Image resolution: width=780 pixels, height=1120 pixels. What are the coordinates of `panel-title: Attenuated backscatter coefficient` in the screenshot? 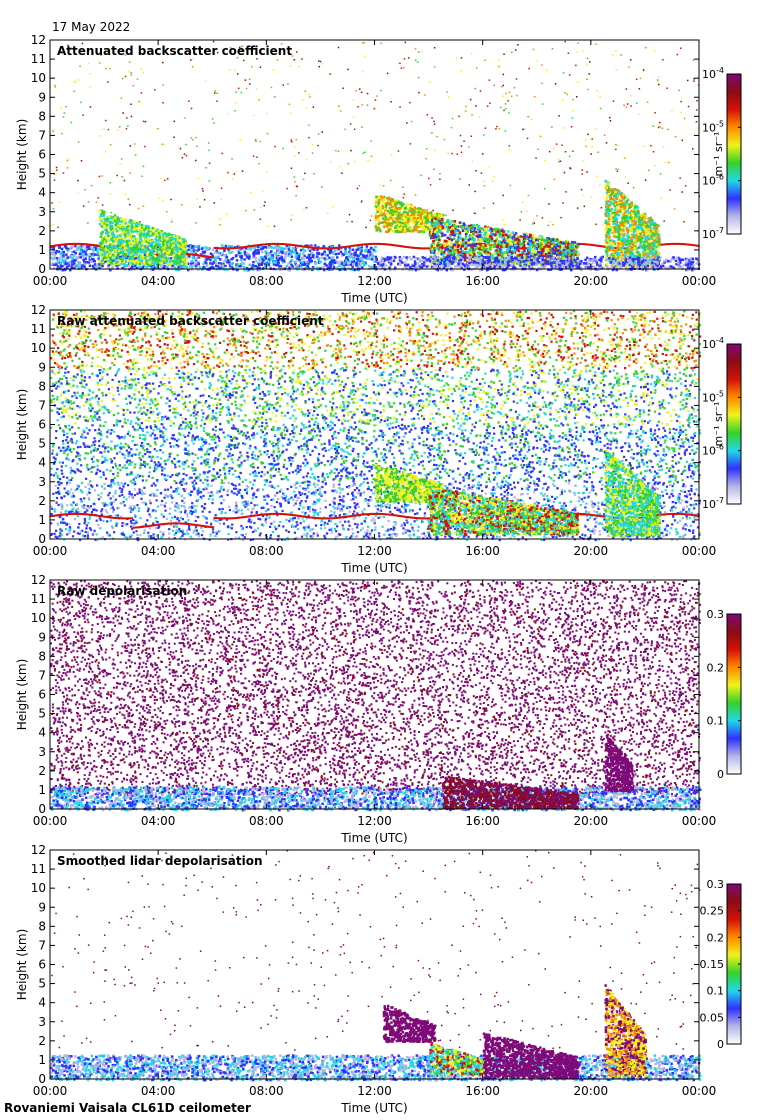 It's located at (174, 51).